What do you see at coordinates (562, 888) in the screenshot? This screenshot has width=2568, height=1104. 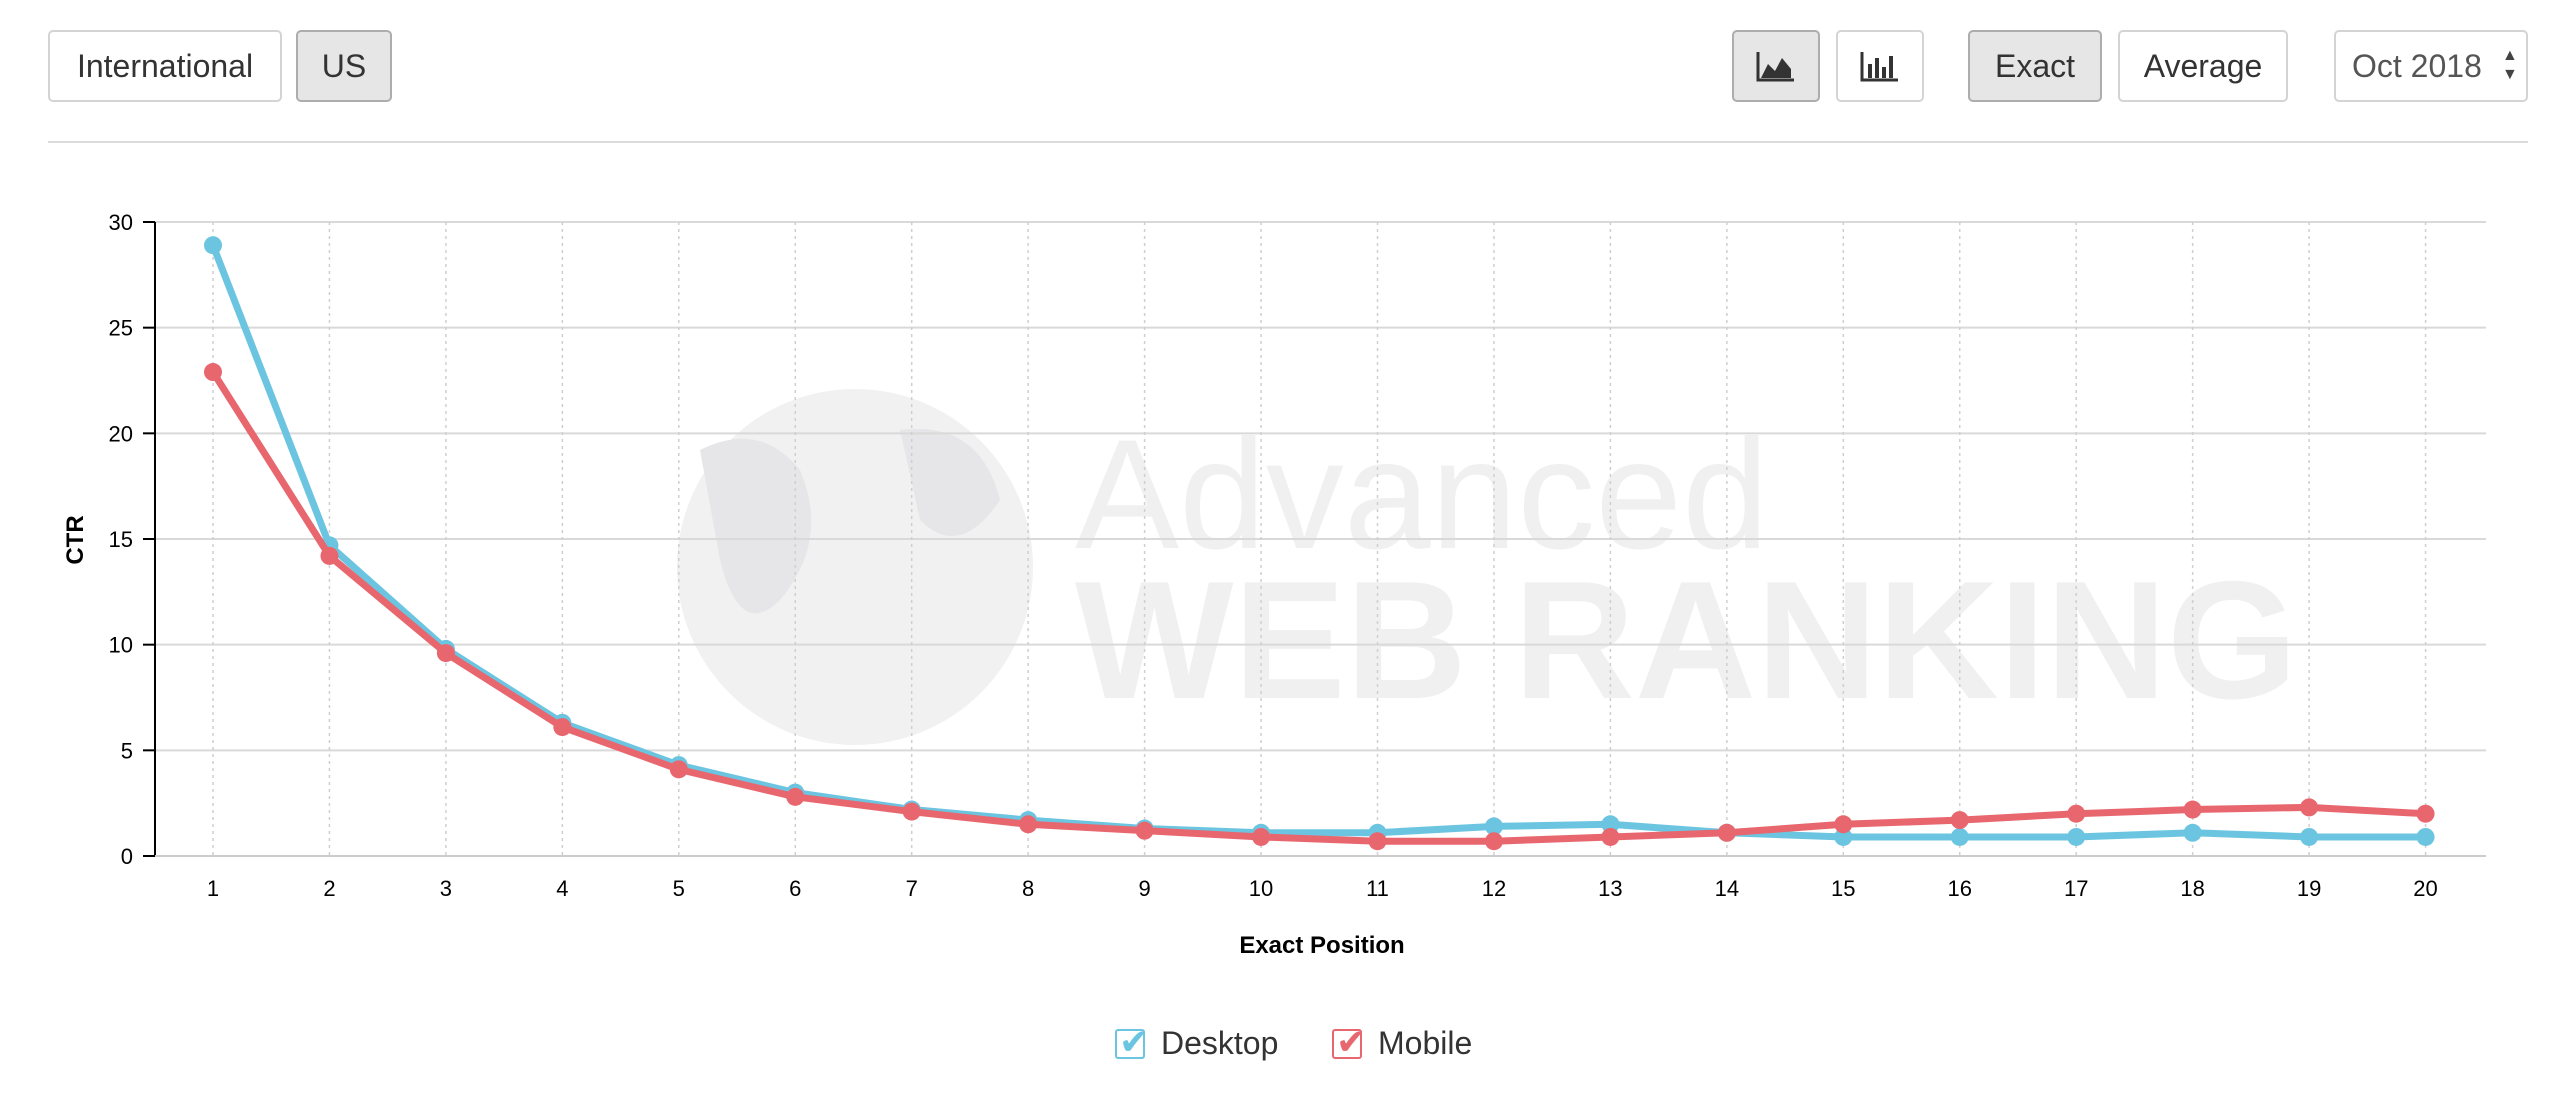 I see `x-tick-label: 4` at bounding box center [562, 888].